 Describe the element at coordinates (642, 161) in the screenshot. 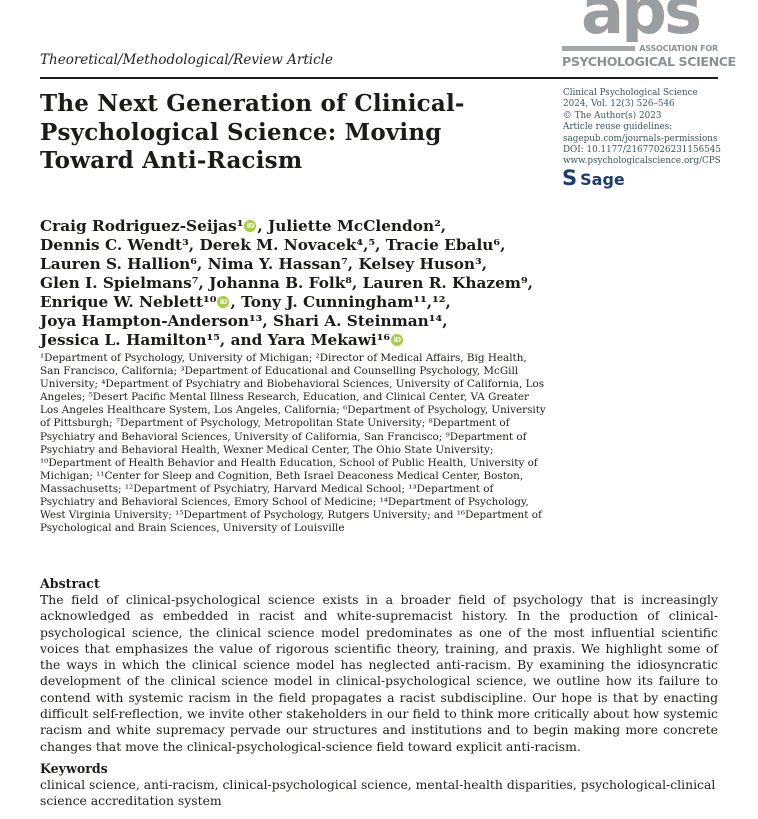

I see `journal-website-link: www.psychologicalscience.org/CPS` at that location.